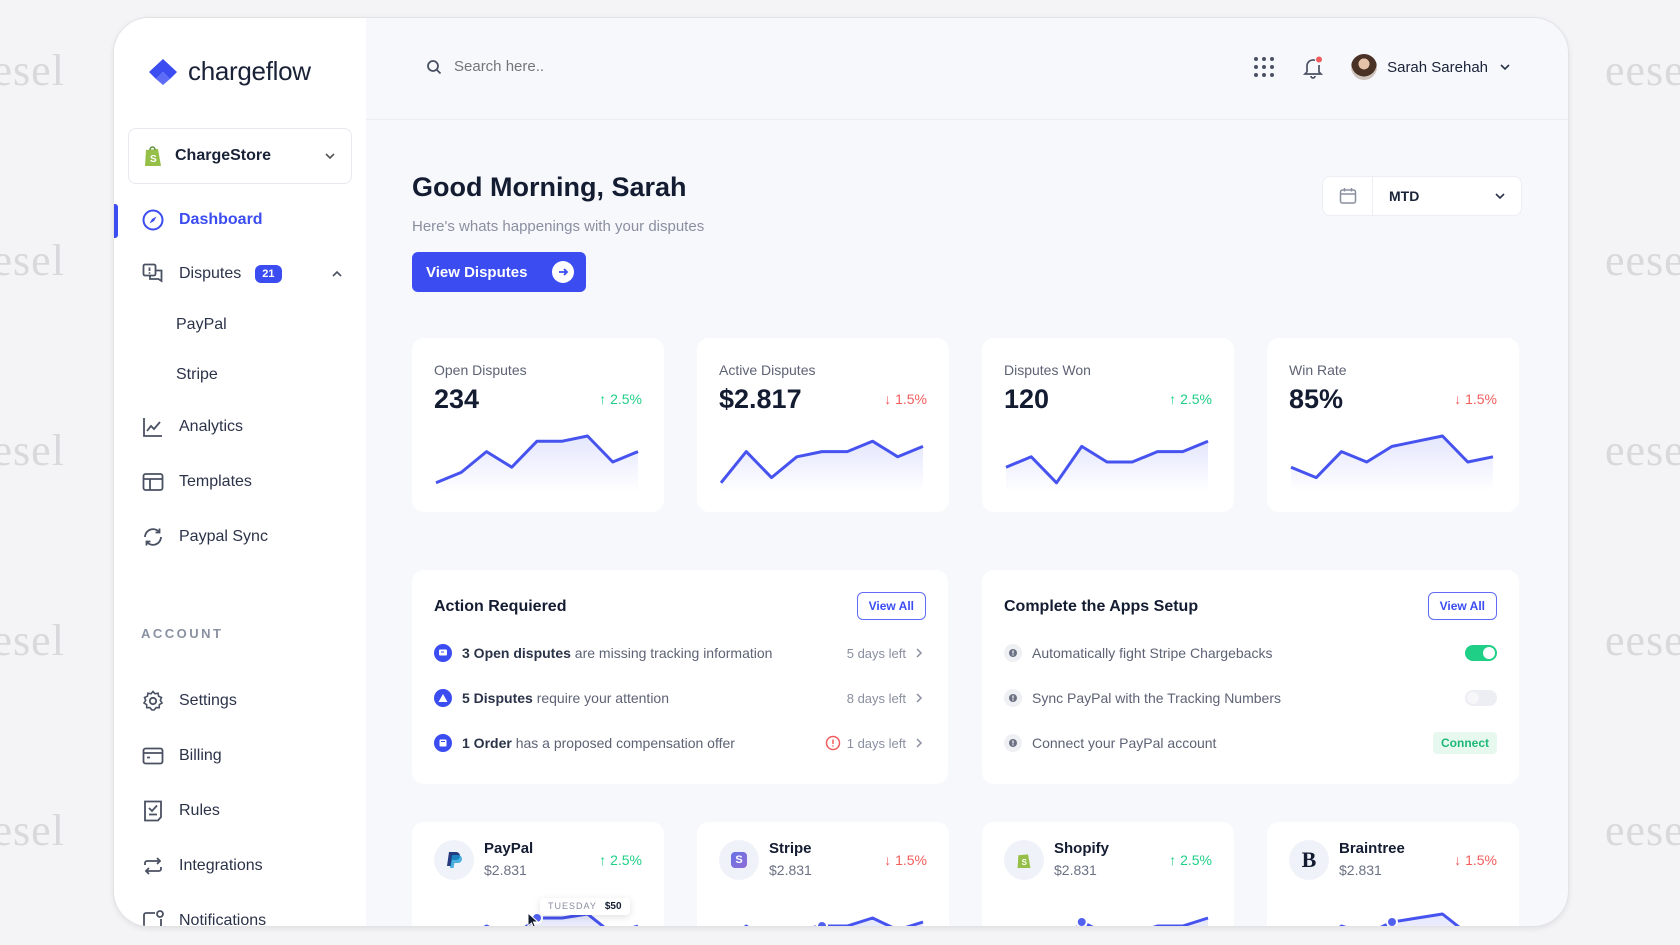  What do you see at coordinates (967, 69) in the screenshot?
I see `topbar: Sarah Sarehah` at bounding box center [967, 69].